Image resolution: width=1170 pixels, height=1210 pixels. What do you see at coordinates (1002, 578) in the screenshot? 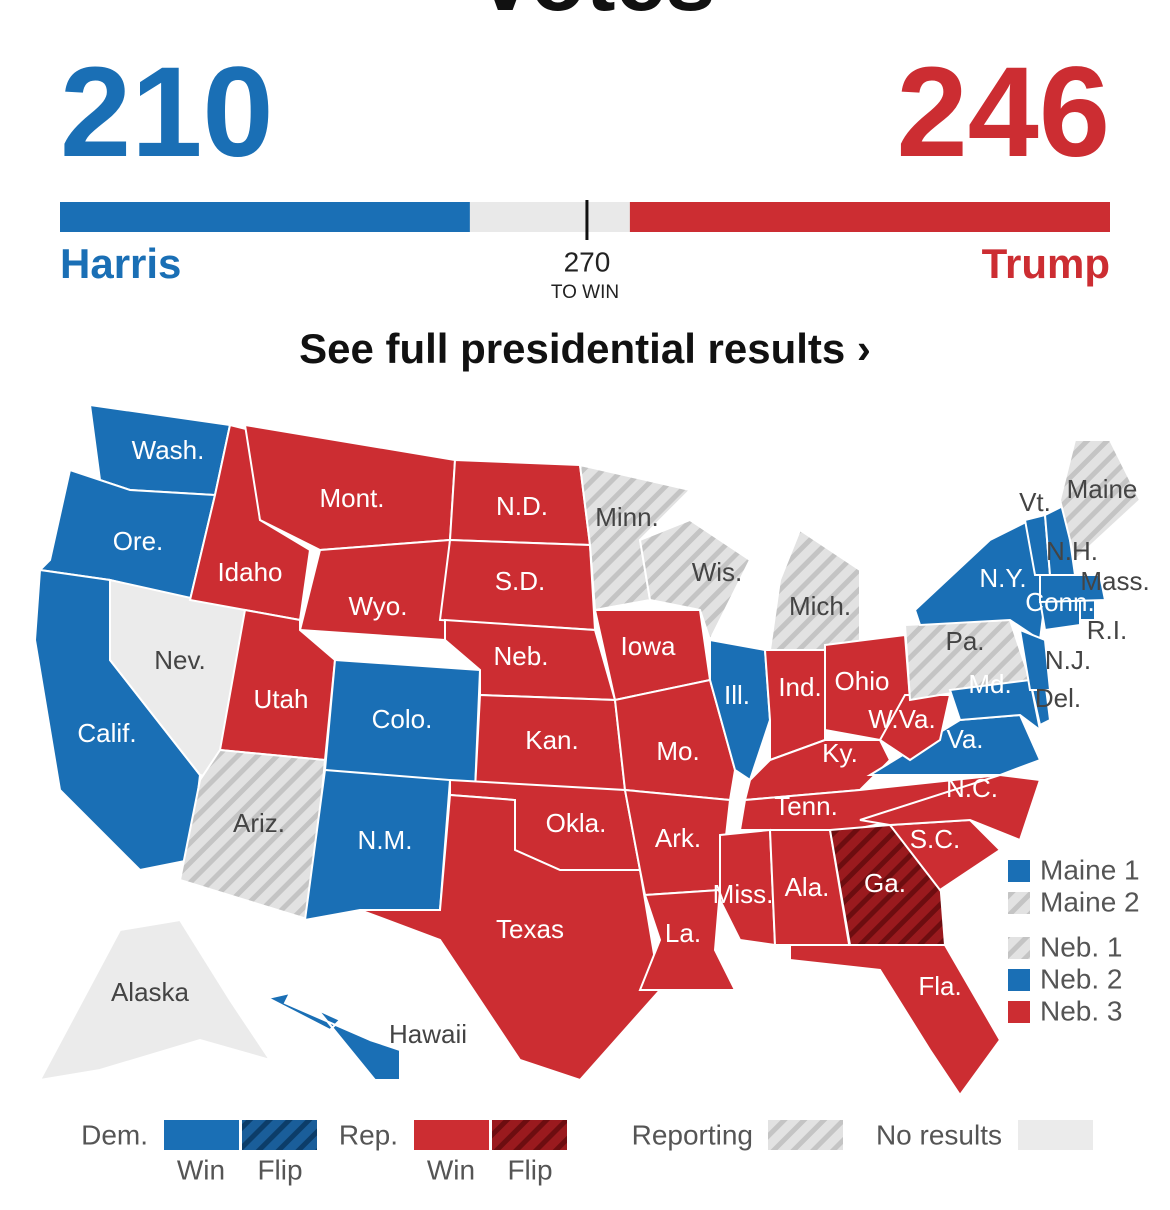
I see `state-label: N.Y.` at bounding box center [1002, 578].